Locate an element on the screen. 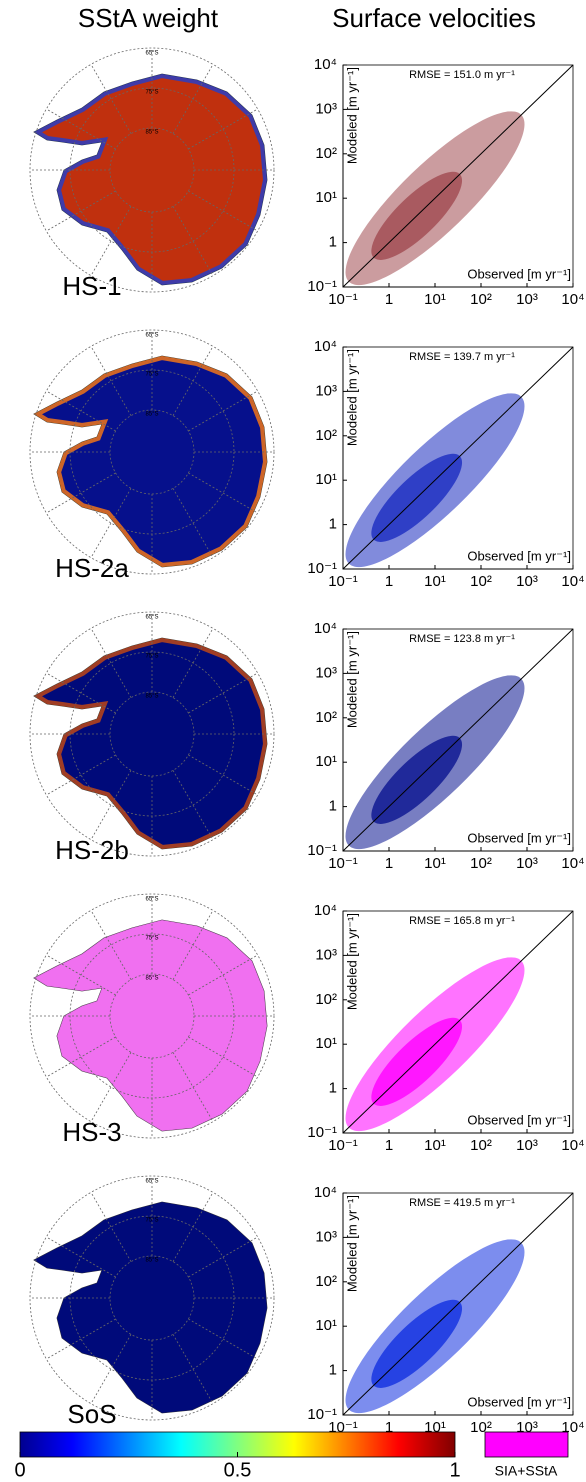 The height and width of the screenshot is (1482, 586). rmse: RMSE = 151.0 m yr⁻¹ is located at coordinates (462, 75).